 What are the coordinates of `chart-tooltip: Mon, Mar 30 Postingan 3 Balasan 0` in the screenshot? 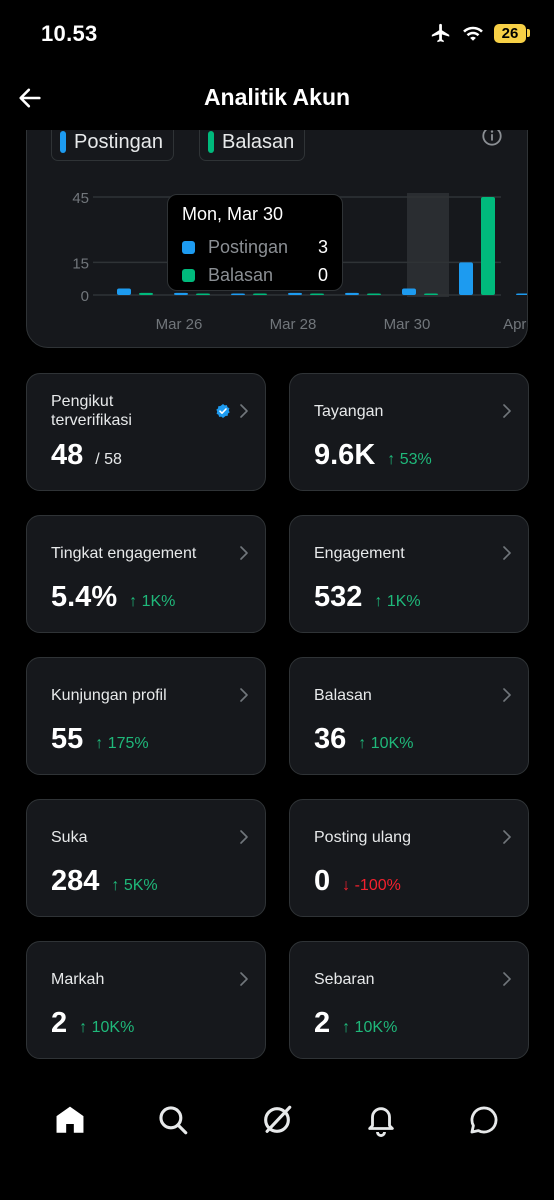 It's located at (255, 242).